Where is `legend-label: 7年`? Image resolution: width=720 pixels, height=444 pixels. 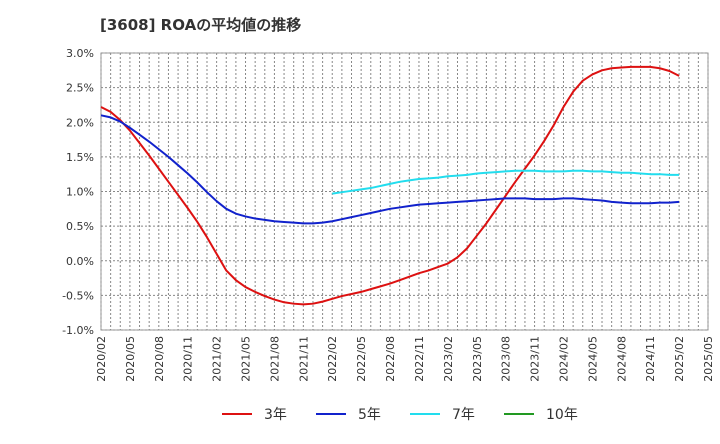 legend-label: 7年 is located at coordinates (463, 415).